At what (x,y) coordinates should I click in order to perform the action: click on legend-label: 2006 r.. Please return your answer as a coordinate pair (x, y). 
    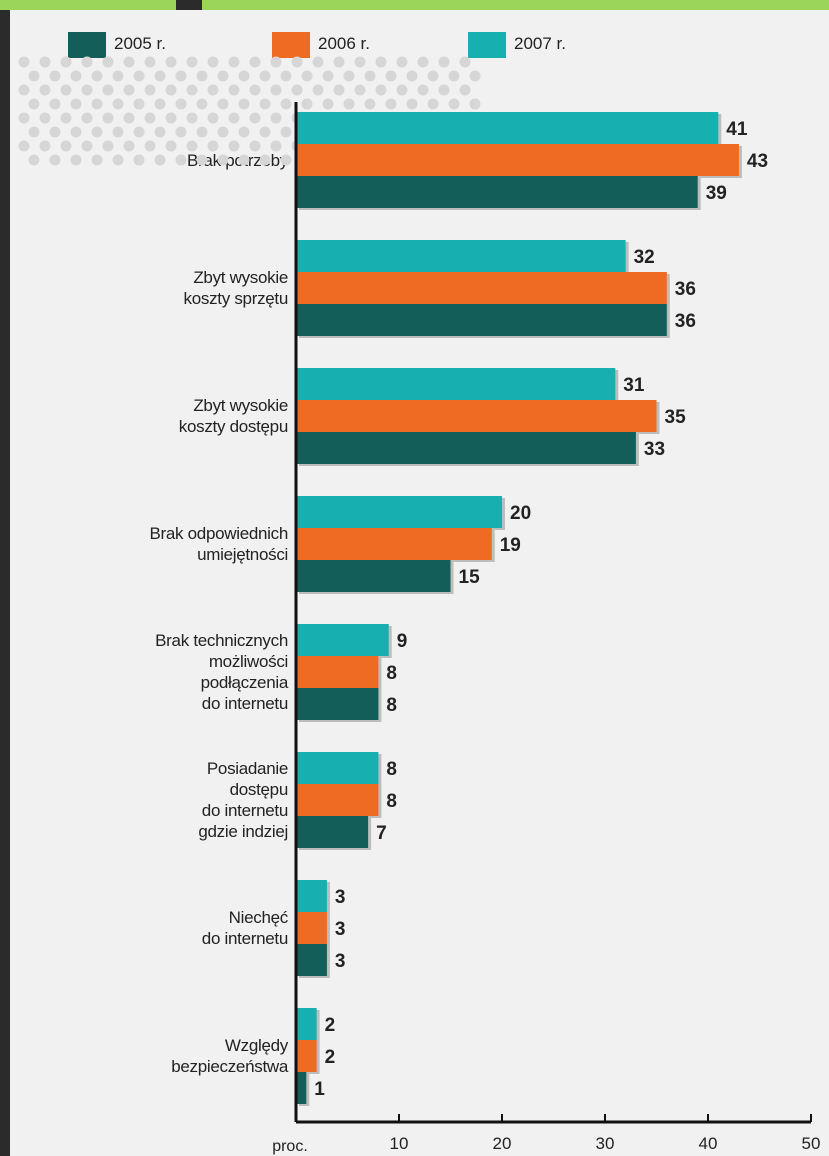
    Looking at the image, I should click on (344, 43).